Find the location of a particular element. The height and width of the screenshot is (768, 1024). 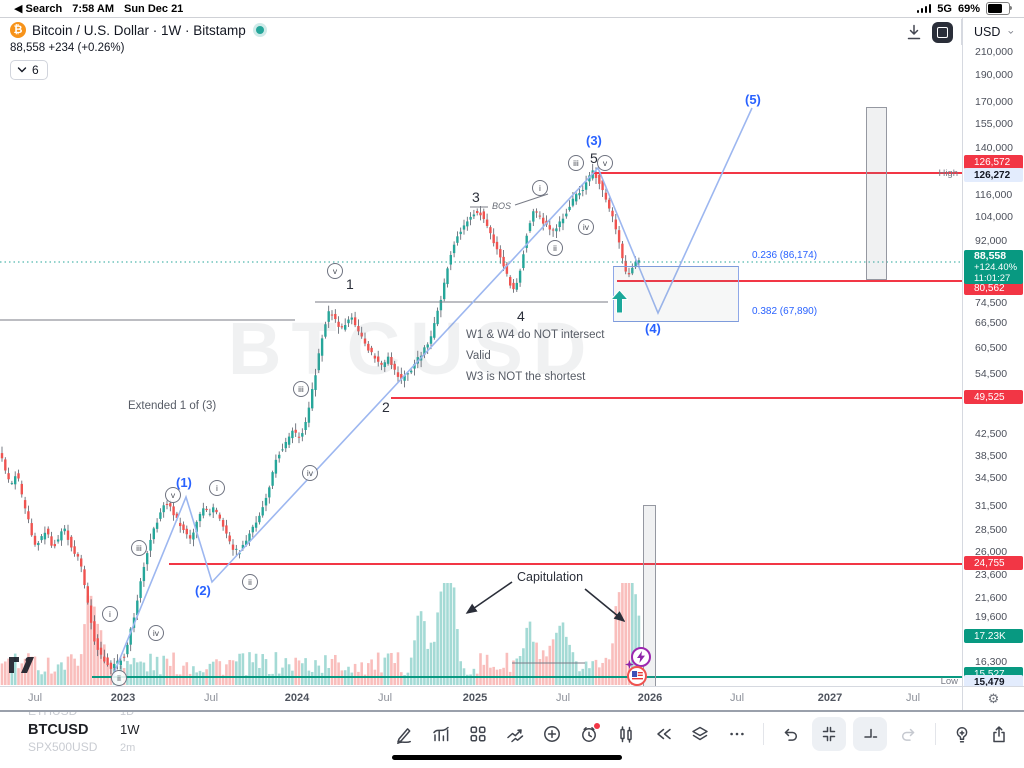

wave-number-label: 2 is located at coordinates (386, 407).